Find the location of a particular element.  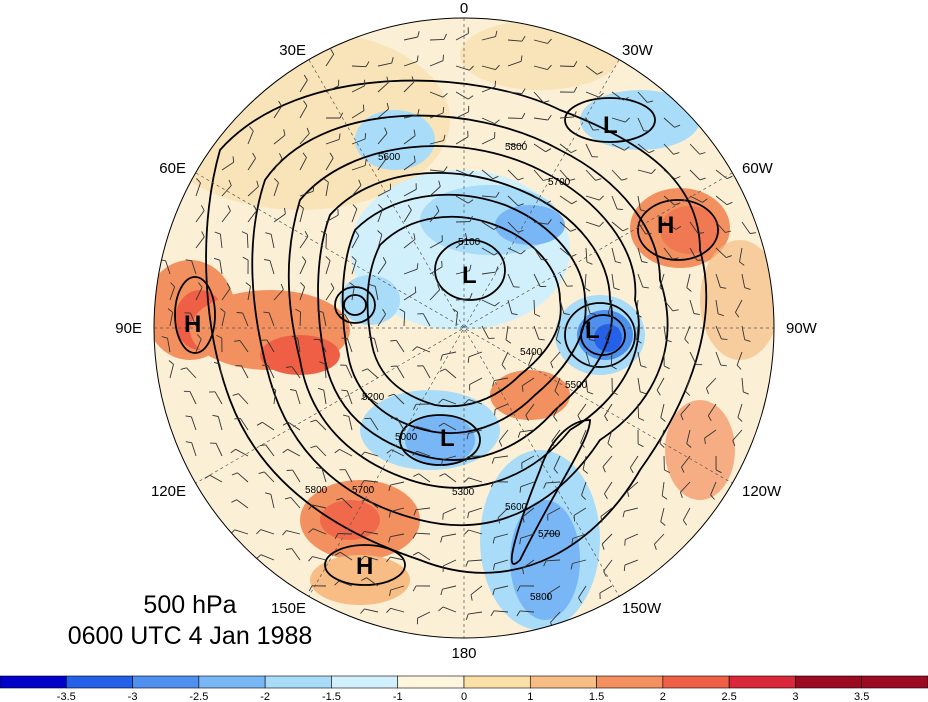

low-center: L is located at coordinates (592, 330).